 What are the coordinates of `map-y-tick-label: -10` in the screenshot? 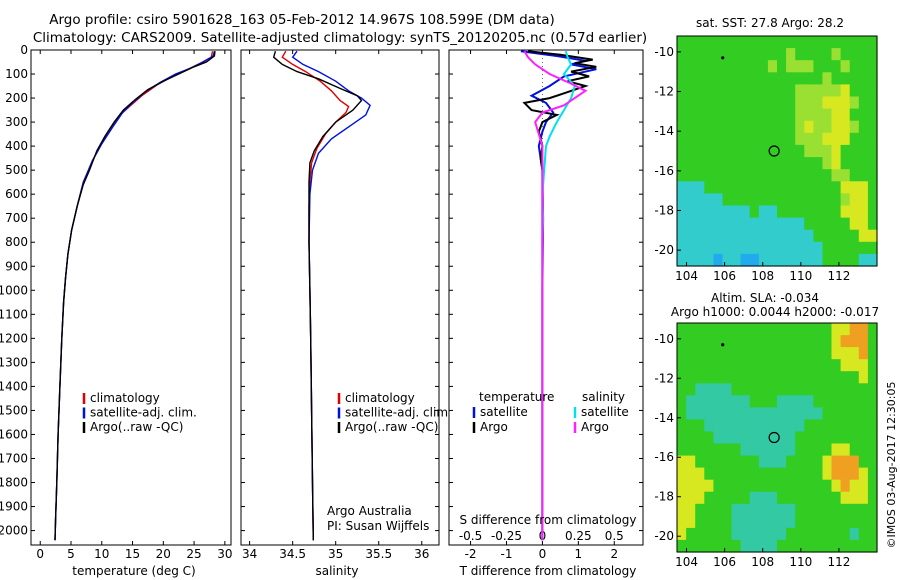 It's located at (664, 52).